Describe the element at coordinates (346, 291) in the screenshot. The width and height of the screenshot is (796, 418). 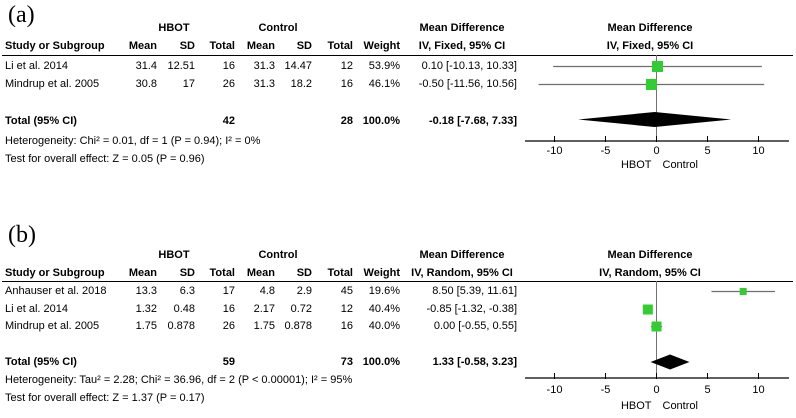
I see `control-total: 45` at that location.